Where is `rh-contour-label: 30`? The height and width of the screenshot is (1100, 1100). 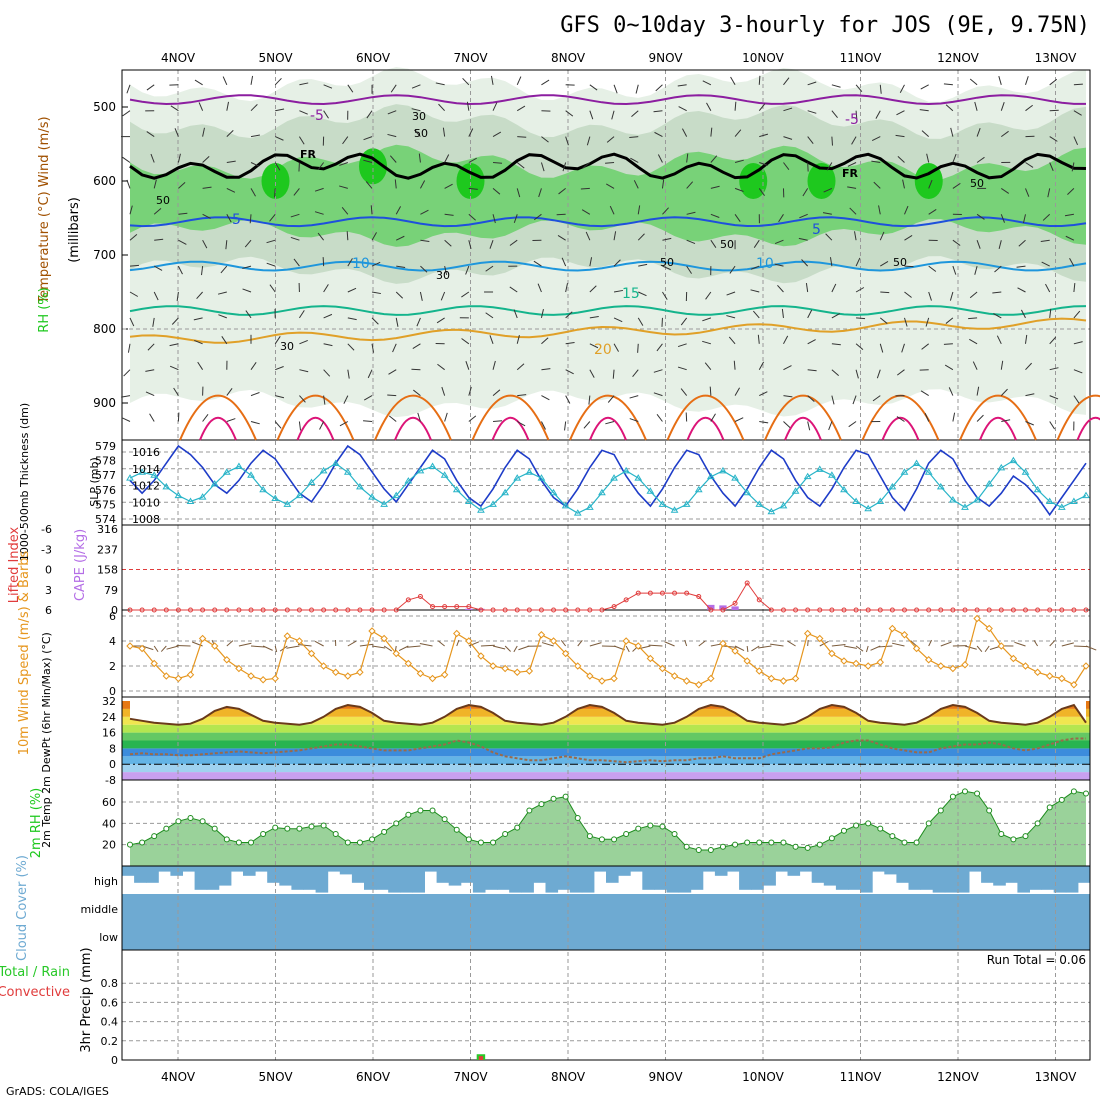 rh-contour-label: 30 is located at coordinates (419, 116).